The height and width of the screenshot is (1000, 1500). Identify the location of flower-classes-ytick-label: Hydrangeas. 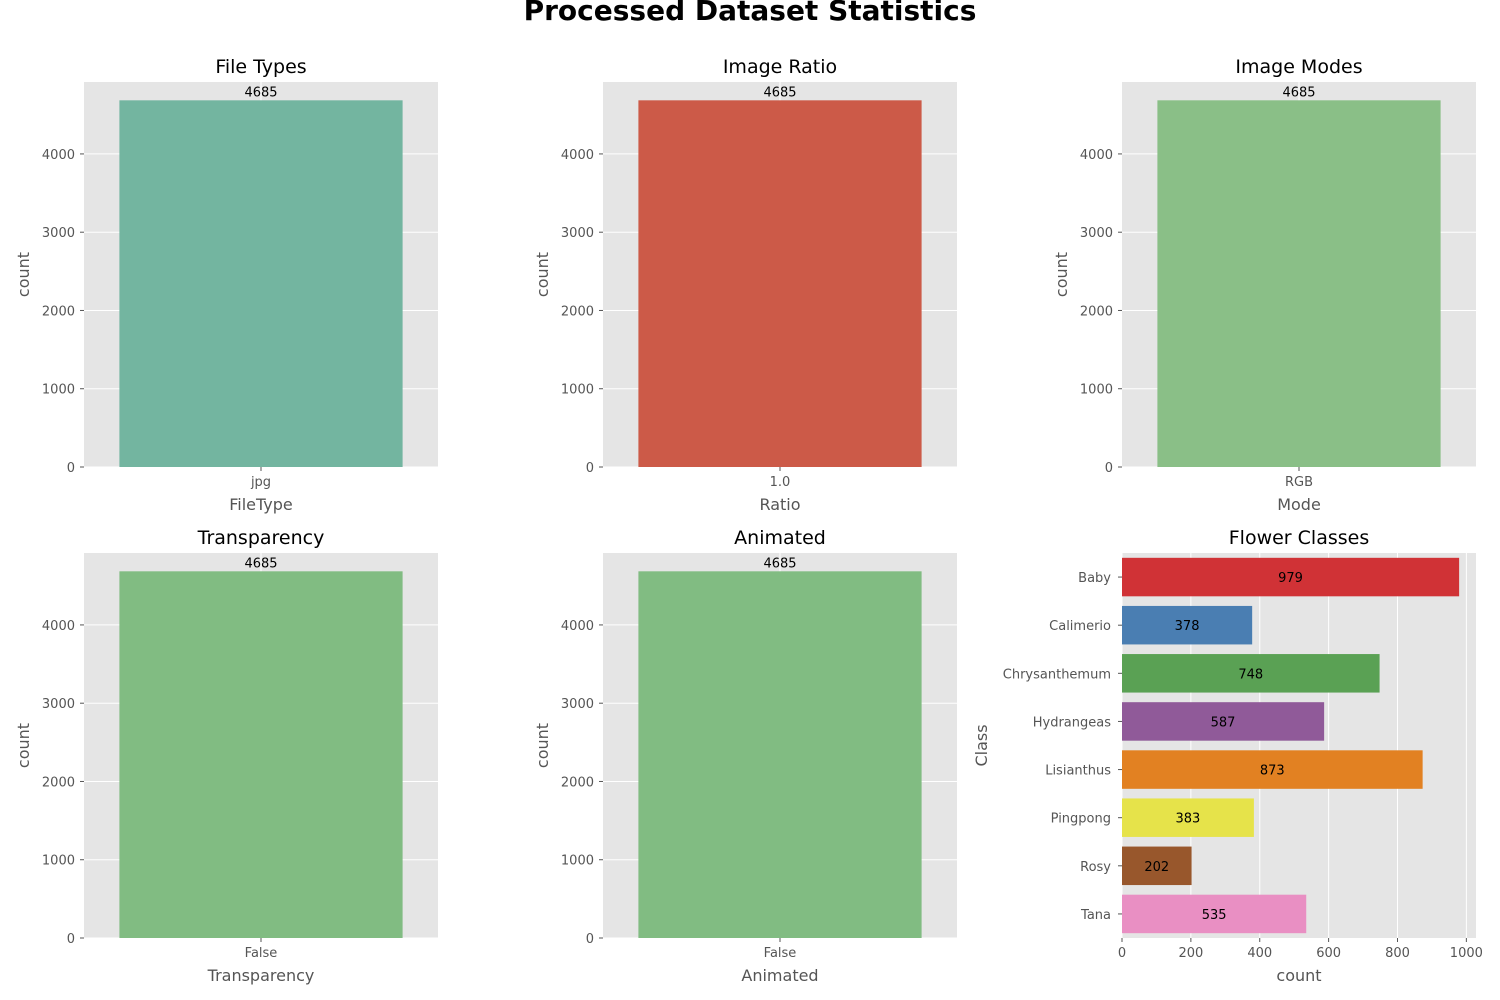
(1072, 722).